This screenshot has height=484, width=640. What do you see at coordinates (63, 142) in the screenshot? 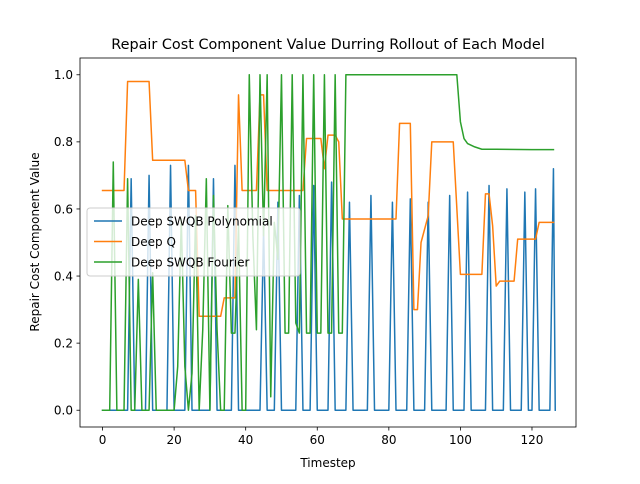
I see `y-tick-label: 0.8` at bounding box center [63, 142].